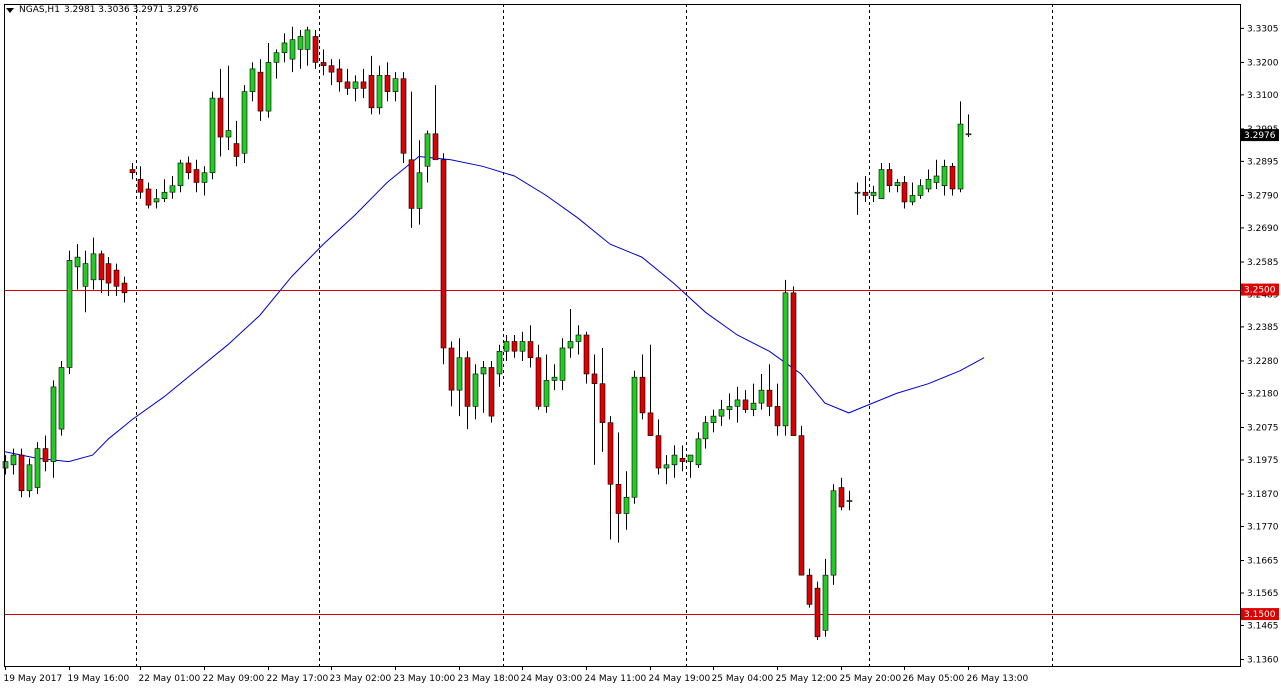 This screenshot has width=1281, height=688. Describe the element at coordinates (1263, 594) in the screenshot. I see `y-tick-label: 3.1565` at that location.